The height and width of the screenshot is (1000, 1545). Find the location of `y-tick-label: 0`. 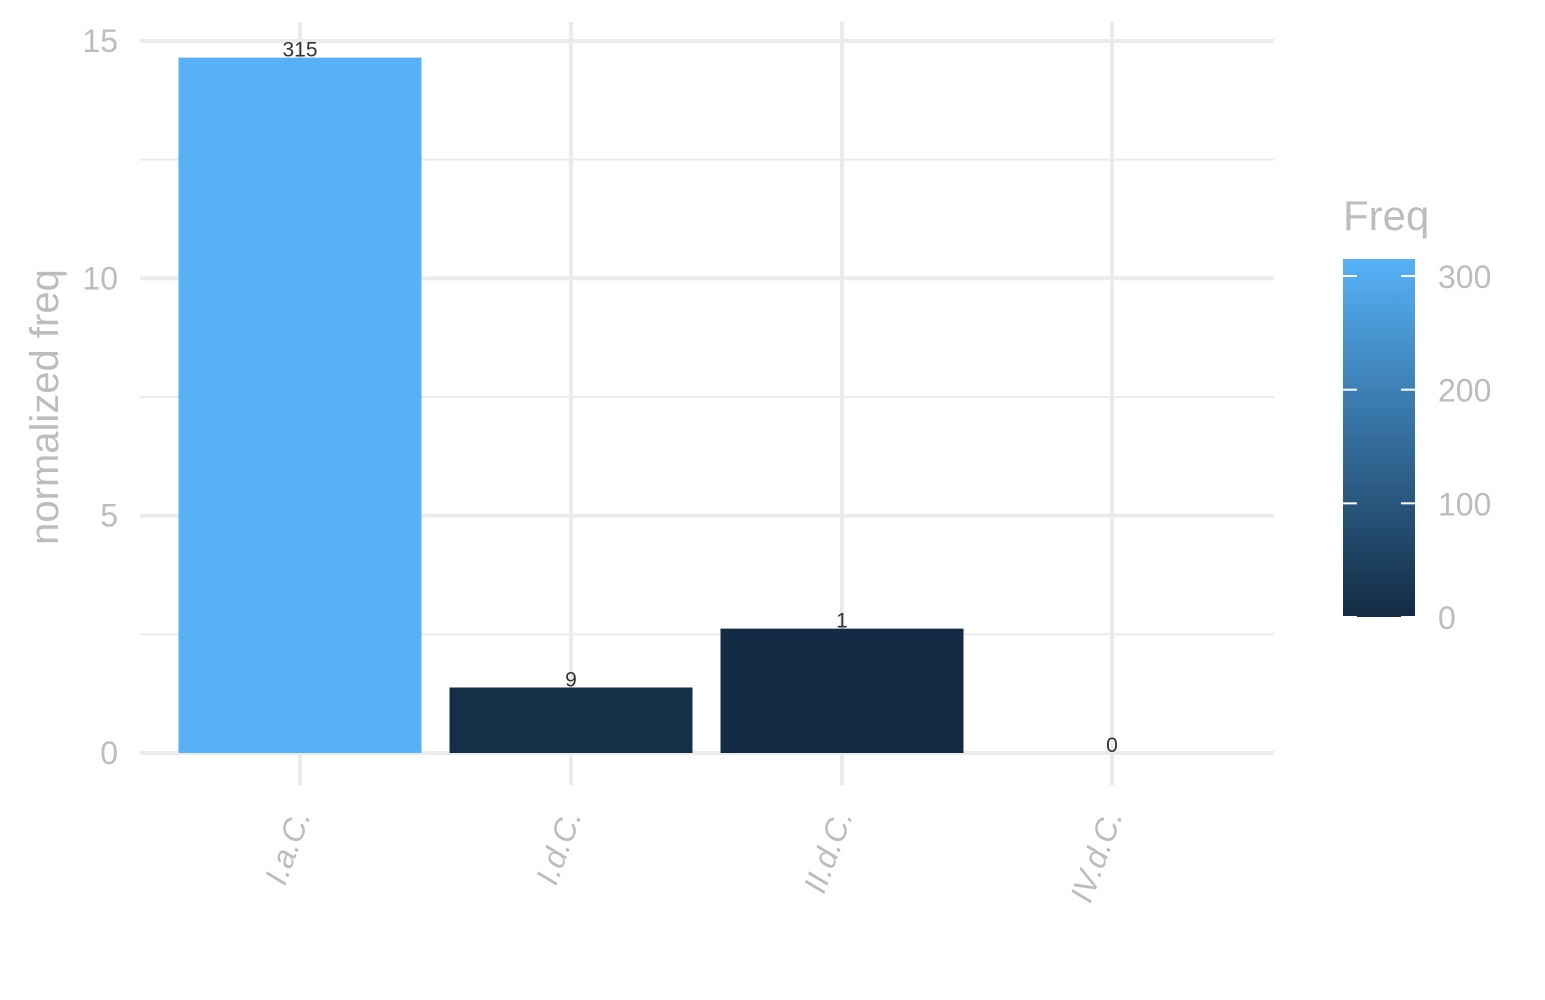

y-tick-label: 0 is located at coordinates (109, 753).